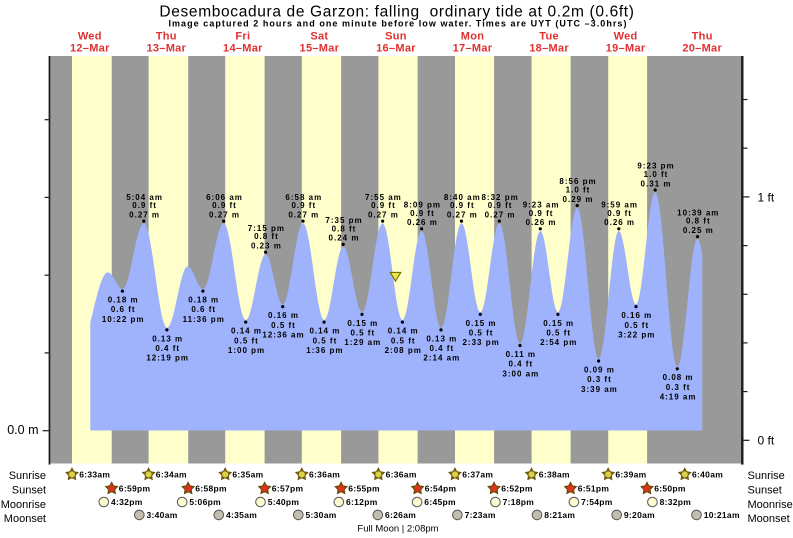 Image resolution: width=793 pixels, height=538 pixels. I want to click on svg-text: 1.0 ft, so click(578, 189).